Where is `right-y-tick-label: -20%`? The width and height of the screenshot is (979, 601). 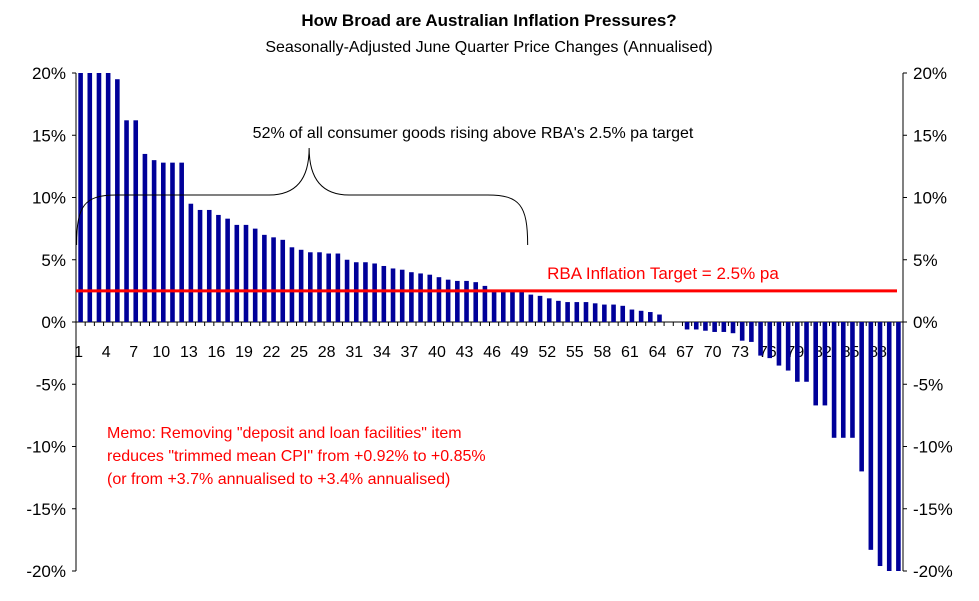
right-y-tick-label: -20% is located at coordinates (933, 571).